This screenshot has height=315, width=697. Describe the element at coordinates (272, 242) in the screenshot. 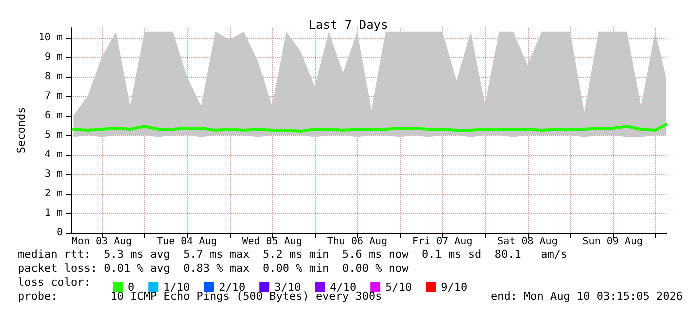

I see `x-tick-label: Wed 05 Aug` at that location.